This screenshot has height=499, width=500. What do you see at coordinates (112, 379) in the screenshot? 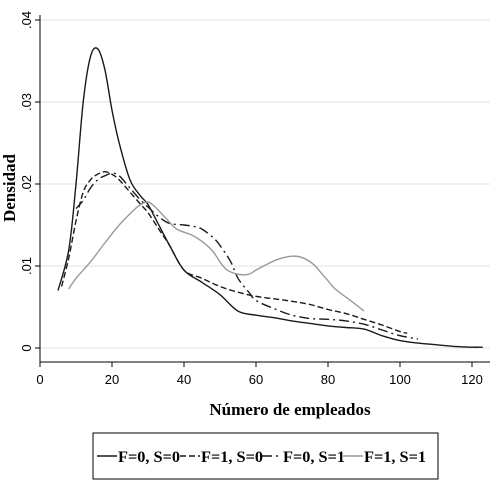
I see `x-tick-label: 20` at bounding box center [112, 379].